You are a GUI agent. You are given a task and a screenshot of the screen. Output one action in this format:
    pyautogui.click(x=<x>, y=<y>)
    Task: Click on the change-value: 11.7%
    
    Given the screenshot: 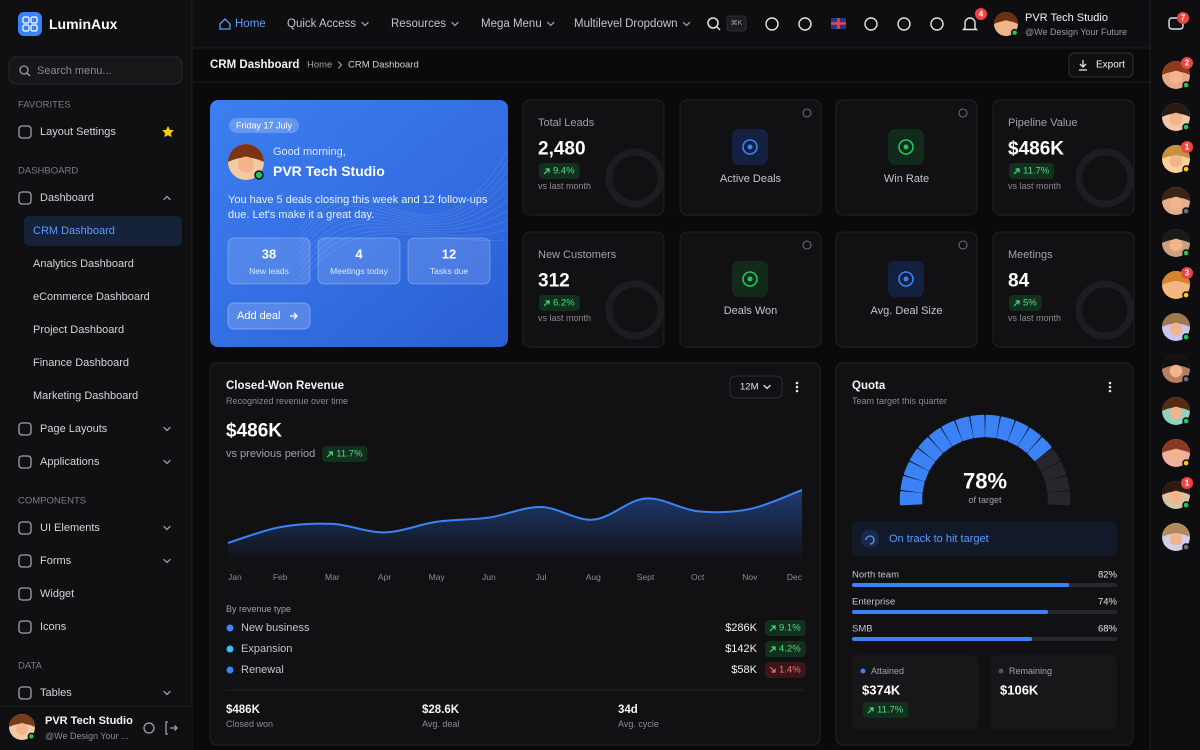 What is the action you would take?
    pyautogui.click(x=1036, y=171)
    